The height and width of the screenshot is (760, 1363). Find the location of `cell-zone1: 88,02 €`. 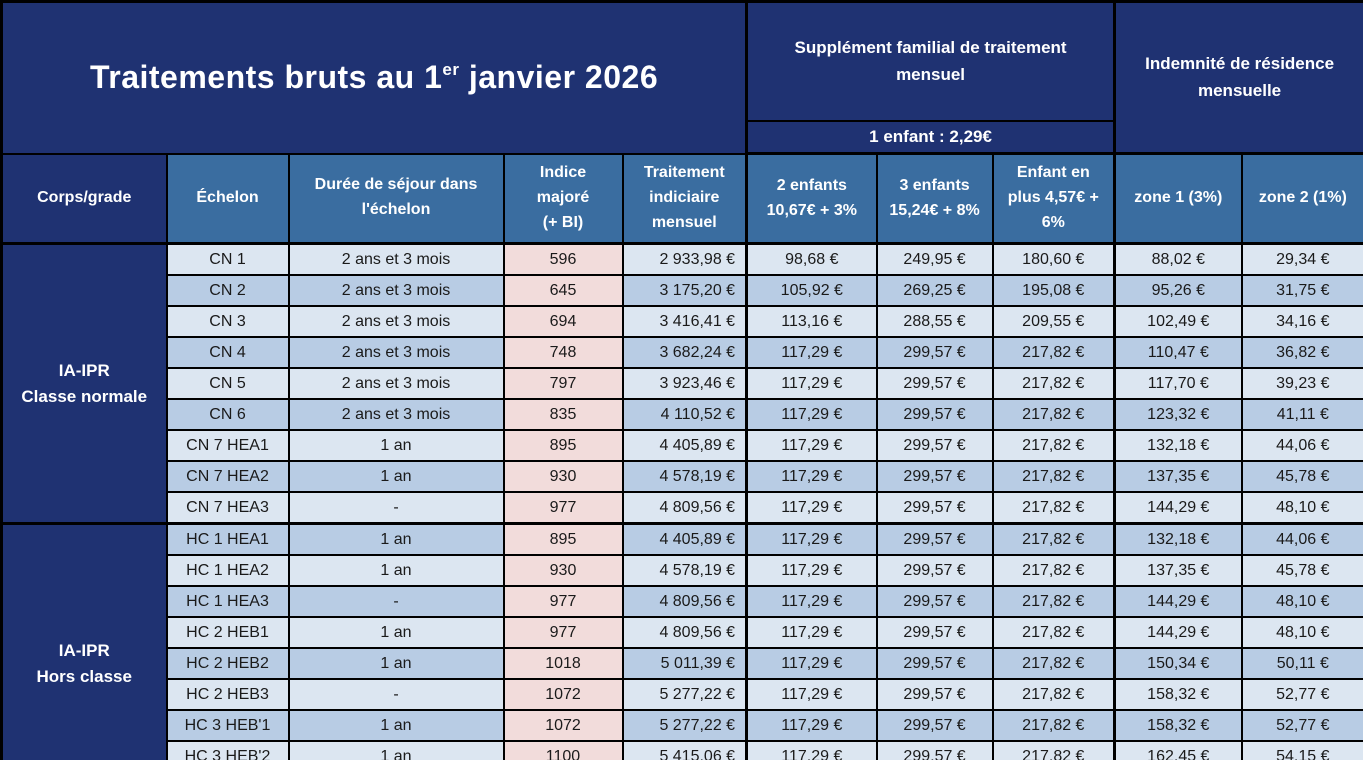

cell-zone1: 88,02 € is located at coordinates (1178, 259).